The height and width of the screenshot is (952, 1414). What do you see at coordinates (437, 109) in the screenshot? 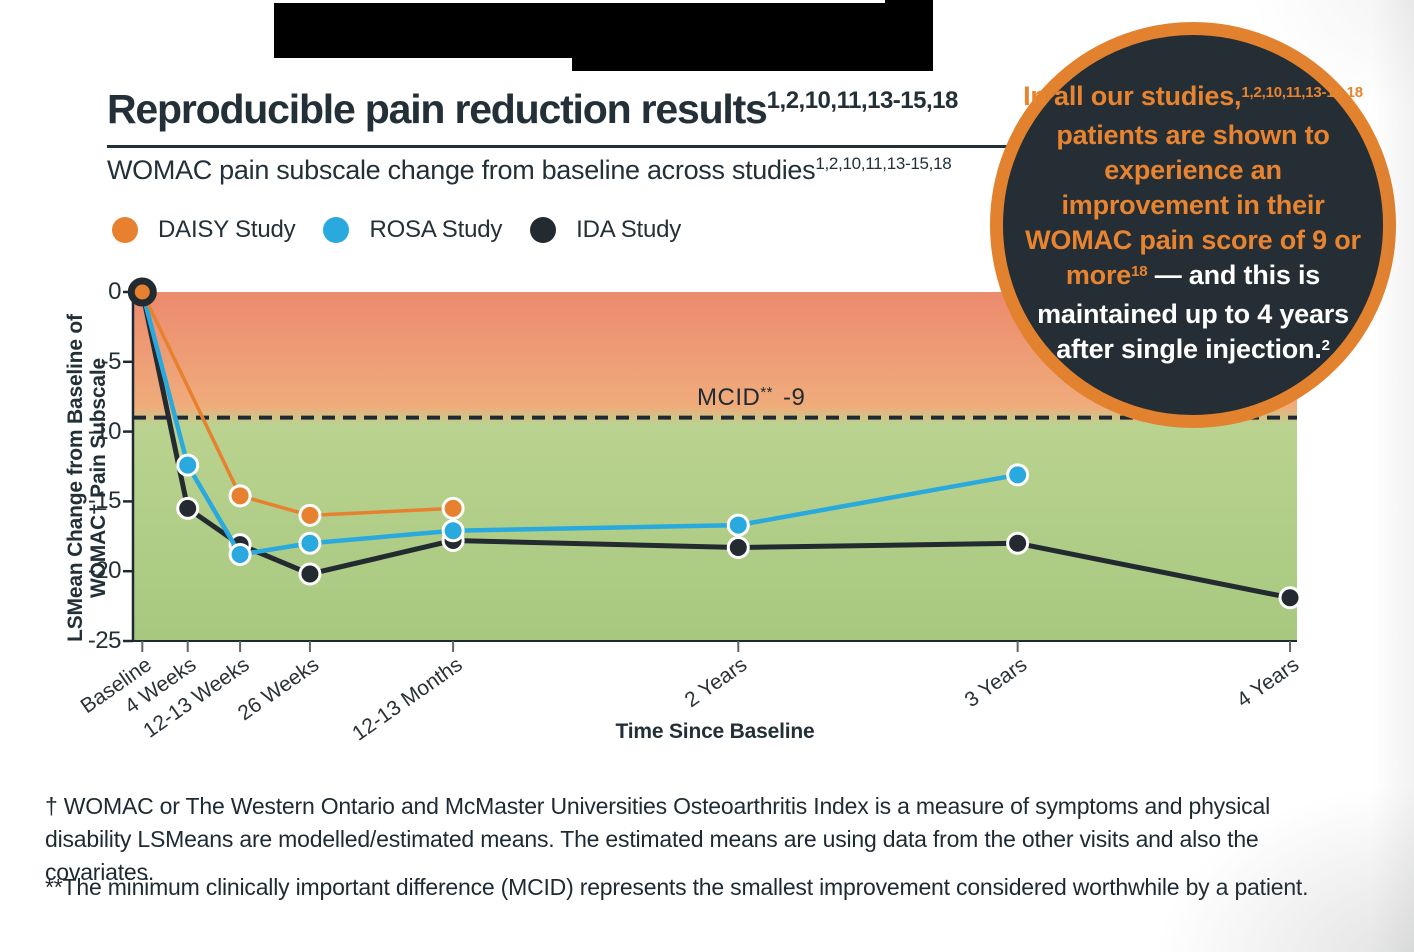
I see `page-title-text: Reproducible pain reduction results` at bounding box center [437, 109].